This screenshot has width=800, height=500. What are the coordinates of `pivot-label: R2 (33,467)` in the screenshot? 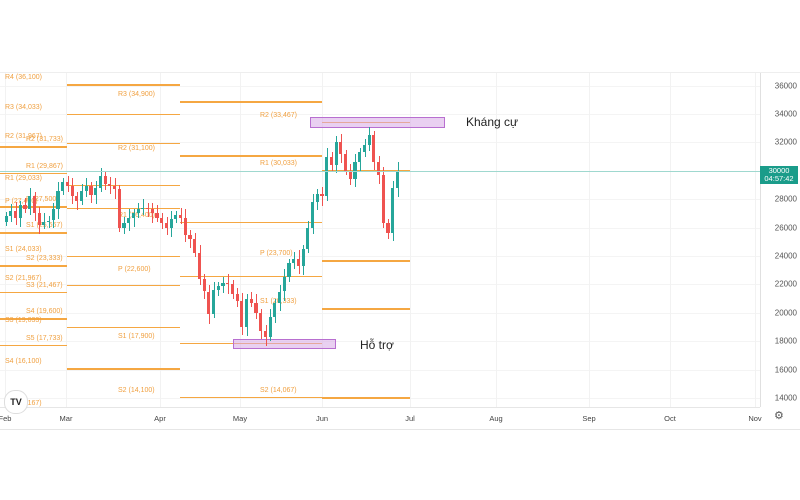 It's located at (278, 115).